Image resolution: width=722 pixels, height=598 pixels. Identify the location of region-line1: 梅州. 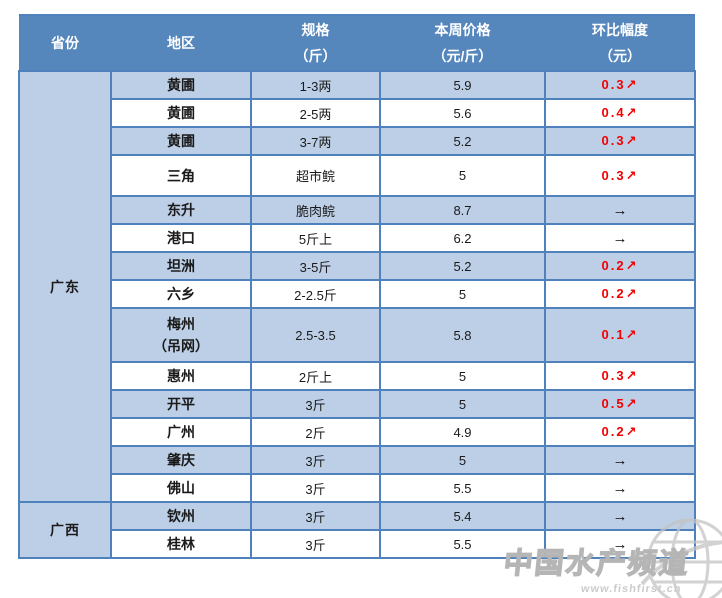
(181, 324).